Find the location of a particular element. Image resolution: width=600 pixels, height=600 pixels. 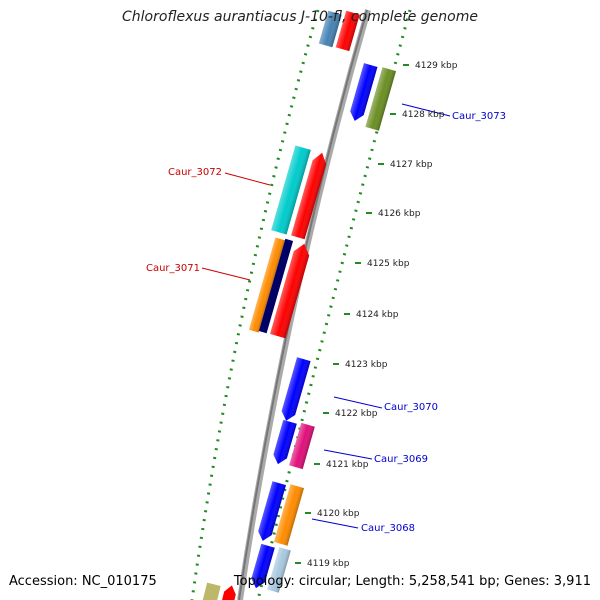

tick-label: 4121 kbp is located at coordinates (347, 465).